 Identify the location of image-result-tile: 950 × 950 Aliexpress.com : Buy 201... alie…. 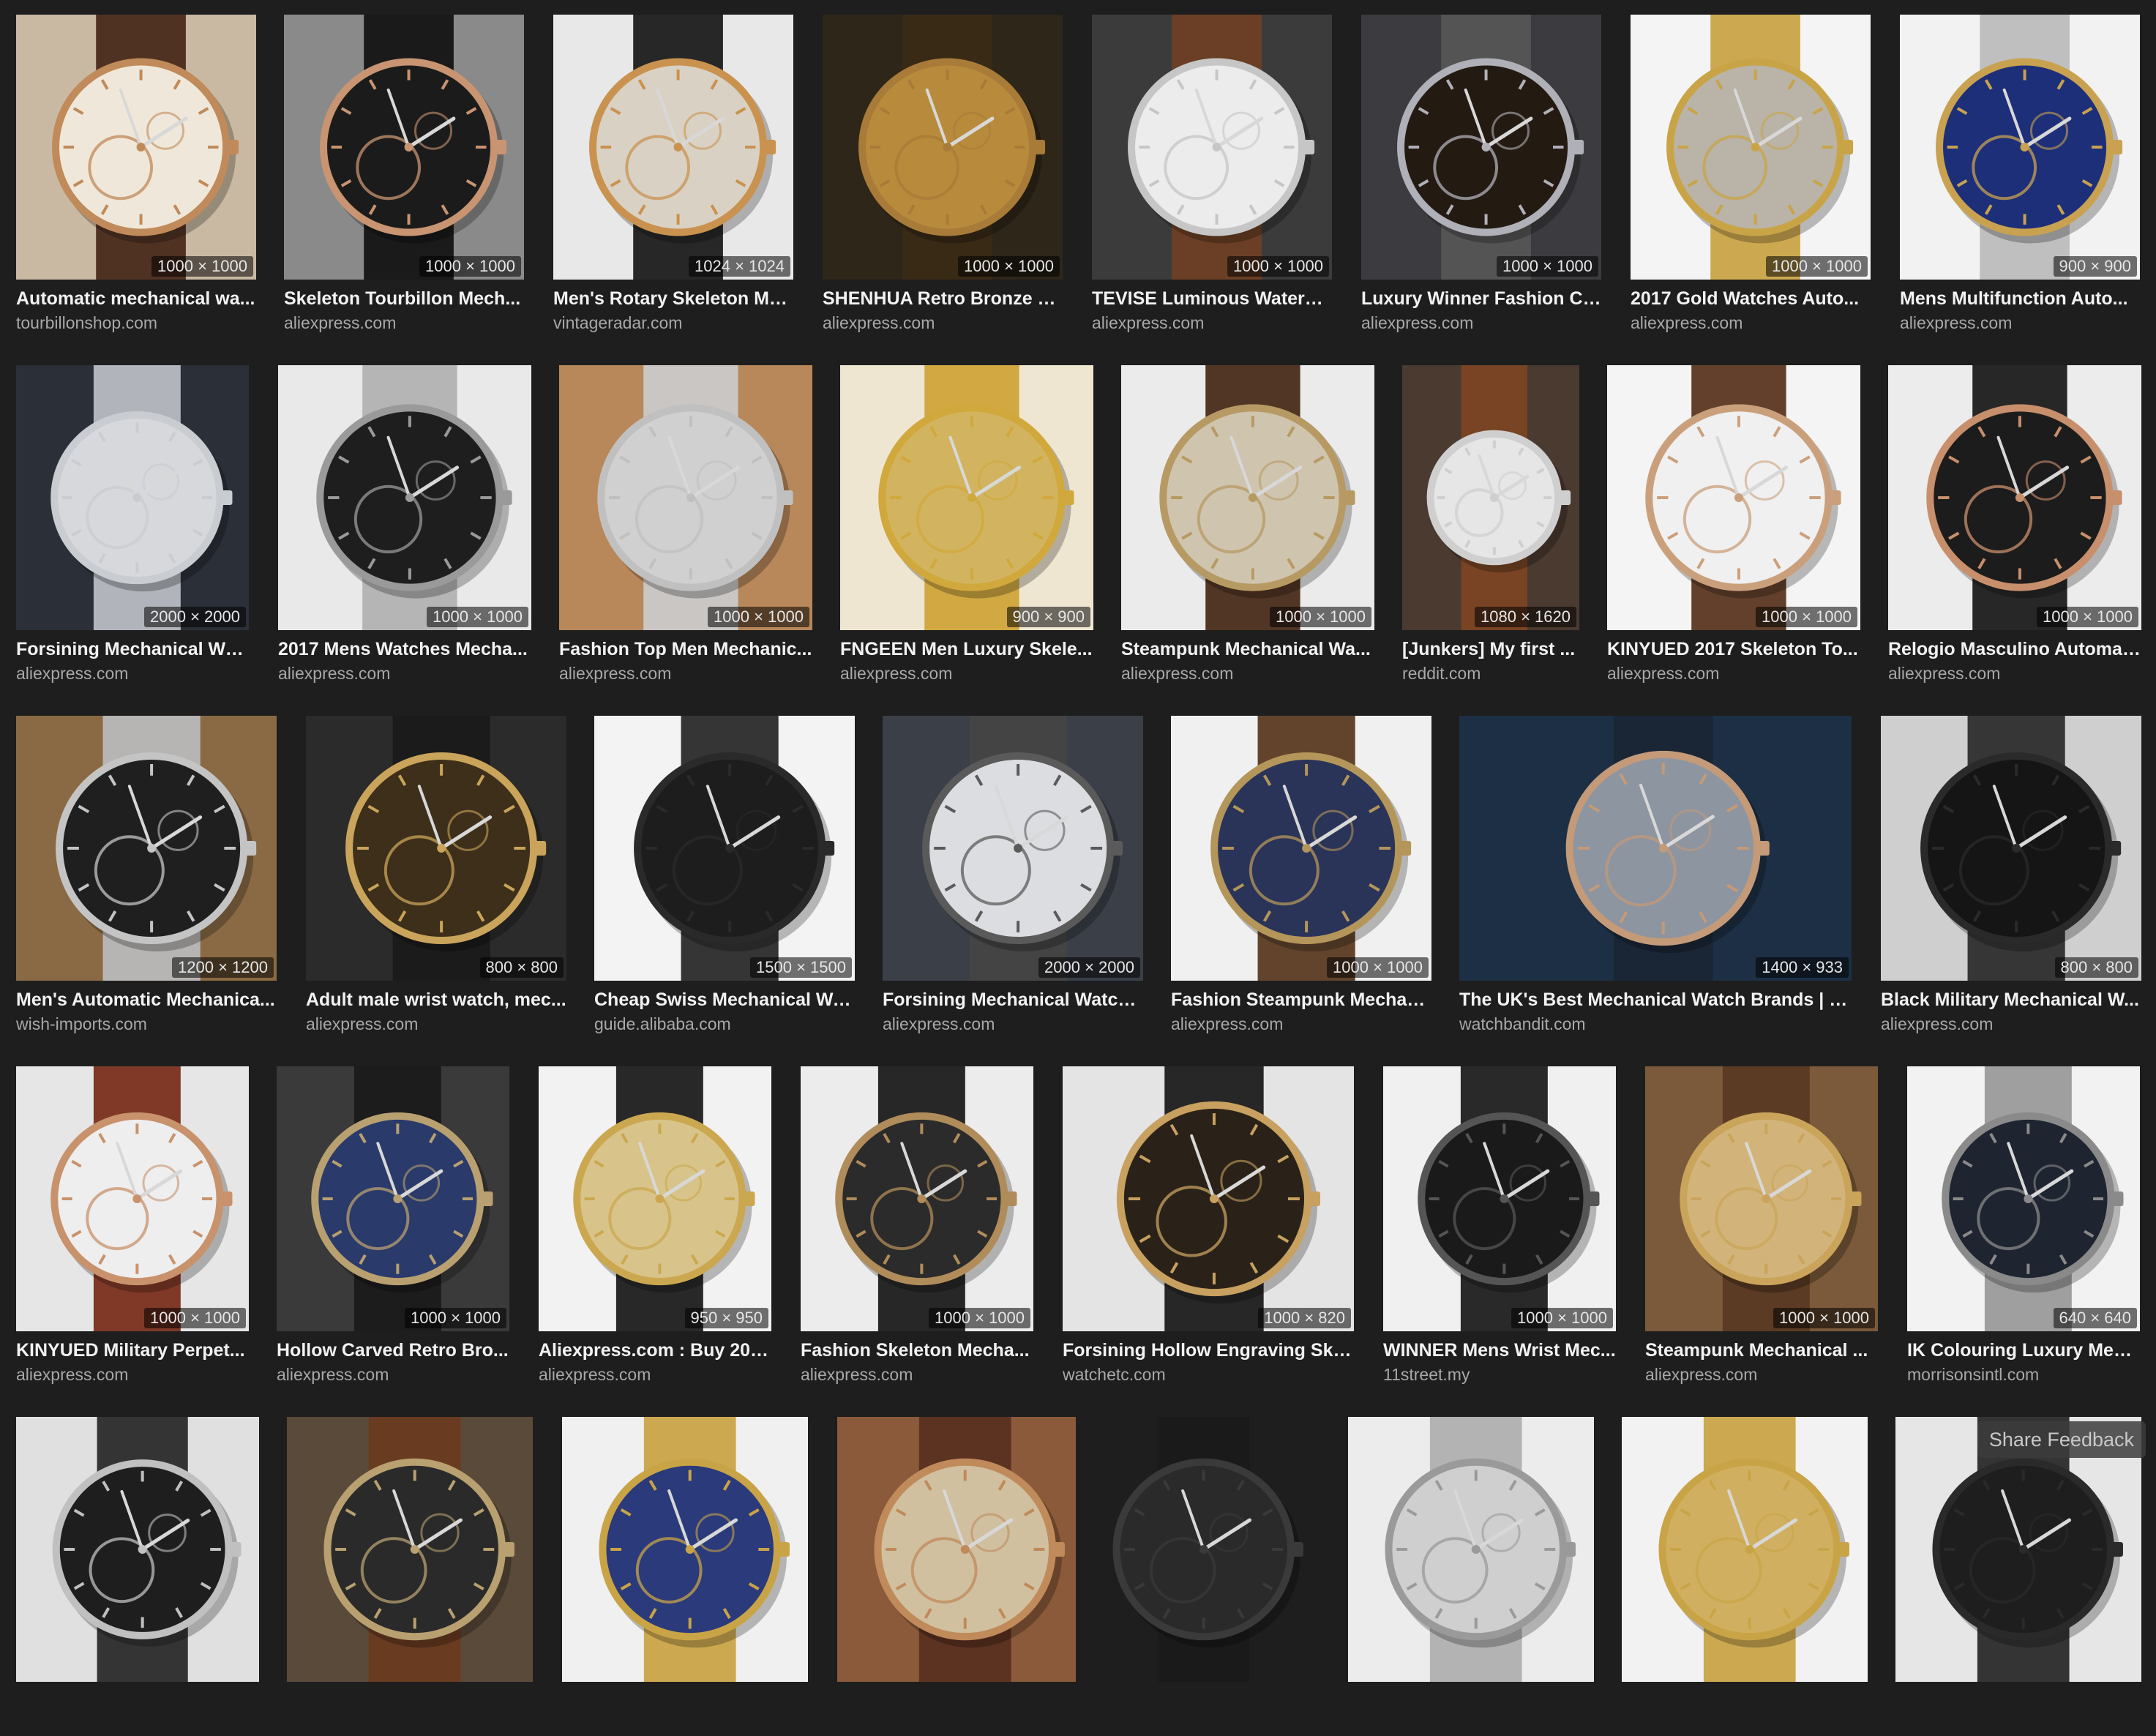
(655, 1226).